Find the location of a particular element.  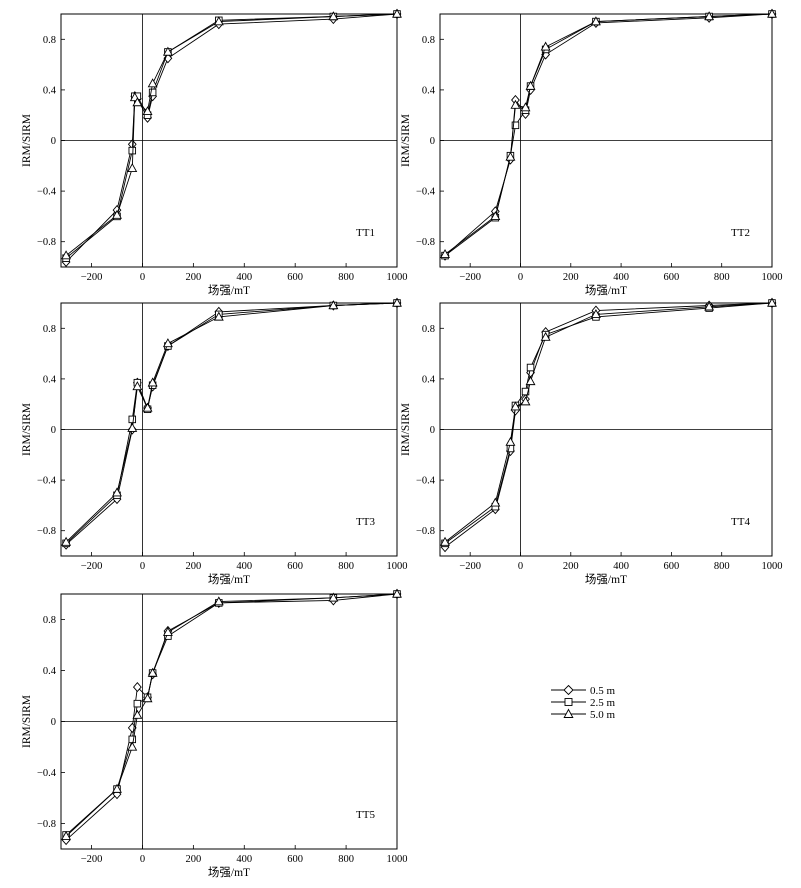

legend-label: 0.5 m is located at coordinates (603, 691).